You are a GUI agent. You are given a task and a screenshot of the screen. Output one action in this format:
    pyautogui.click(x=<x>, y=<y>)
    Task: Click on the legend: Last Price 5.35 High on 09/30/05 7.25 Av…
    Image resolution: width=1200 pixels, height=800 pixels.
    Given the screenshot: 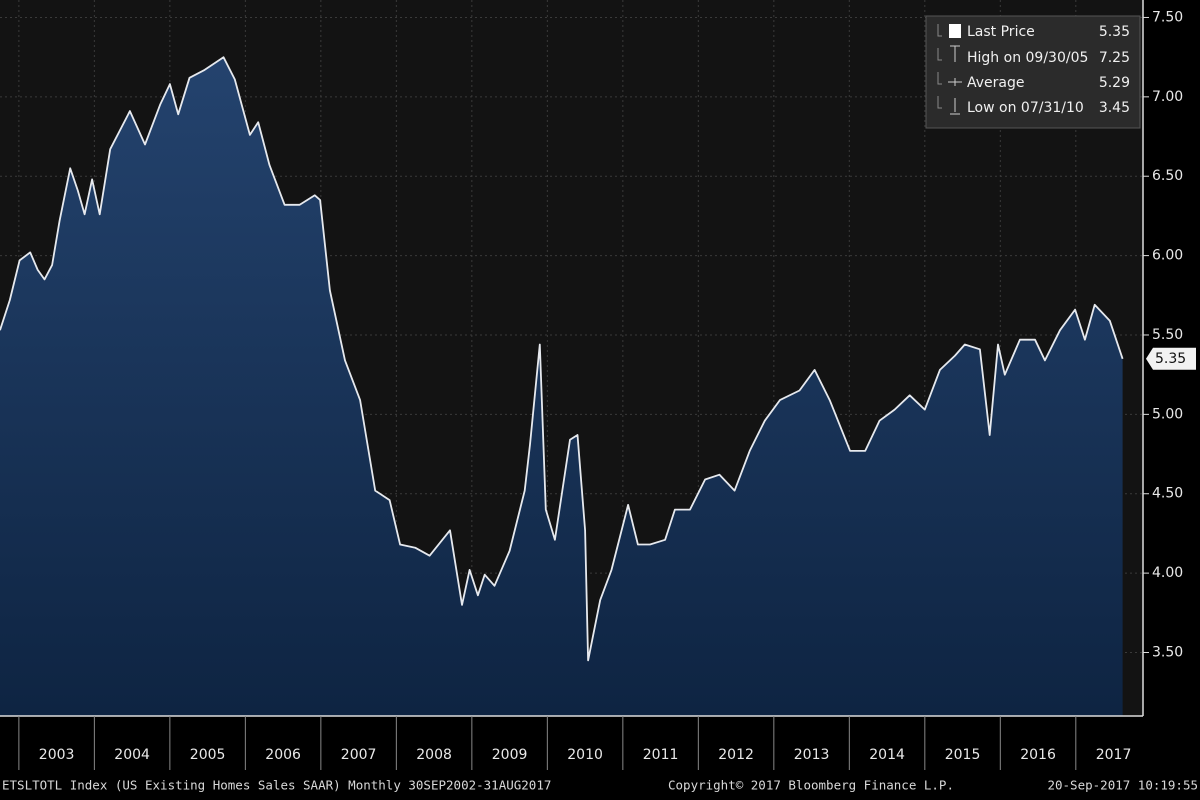 What is the action you would take?
    pyautogui.click(x=1033, y=72)
    